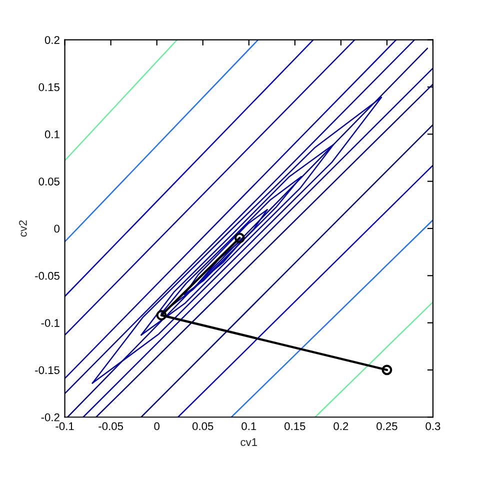 This screenshot has width=480, height=480. I want to click on y-tick-label: -0.1, so click(50, 323).